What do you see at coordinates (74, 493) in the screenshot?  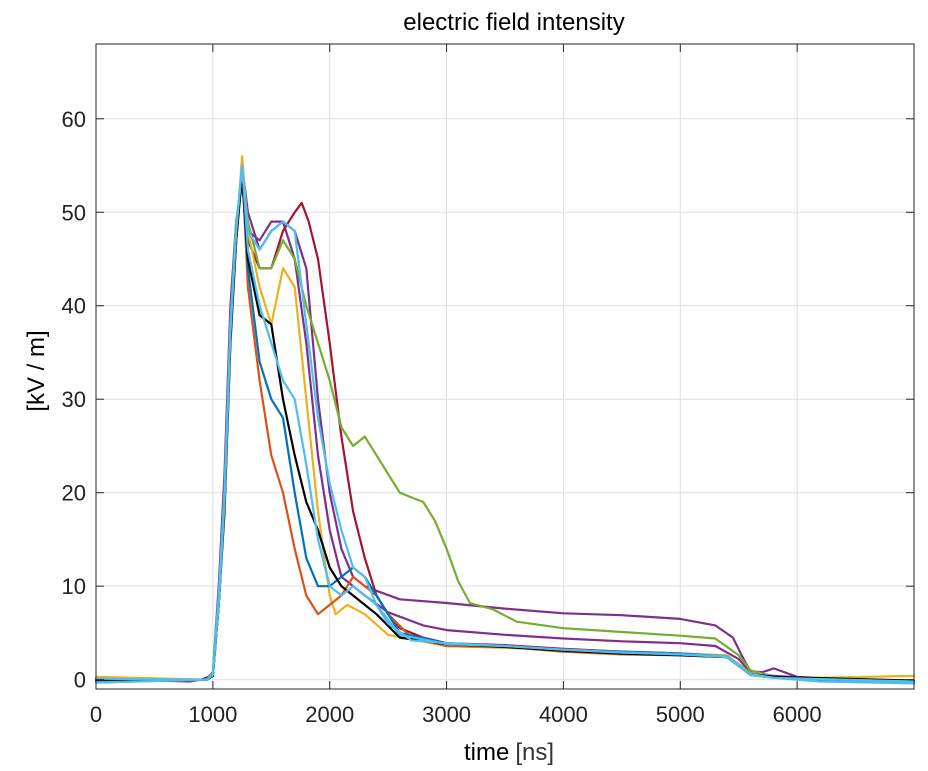 I see `y-tick-label: 20` at bounding box center [74, 493].